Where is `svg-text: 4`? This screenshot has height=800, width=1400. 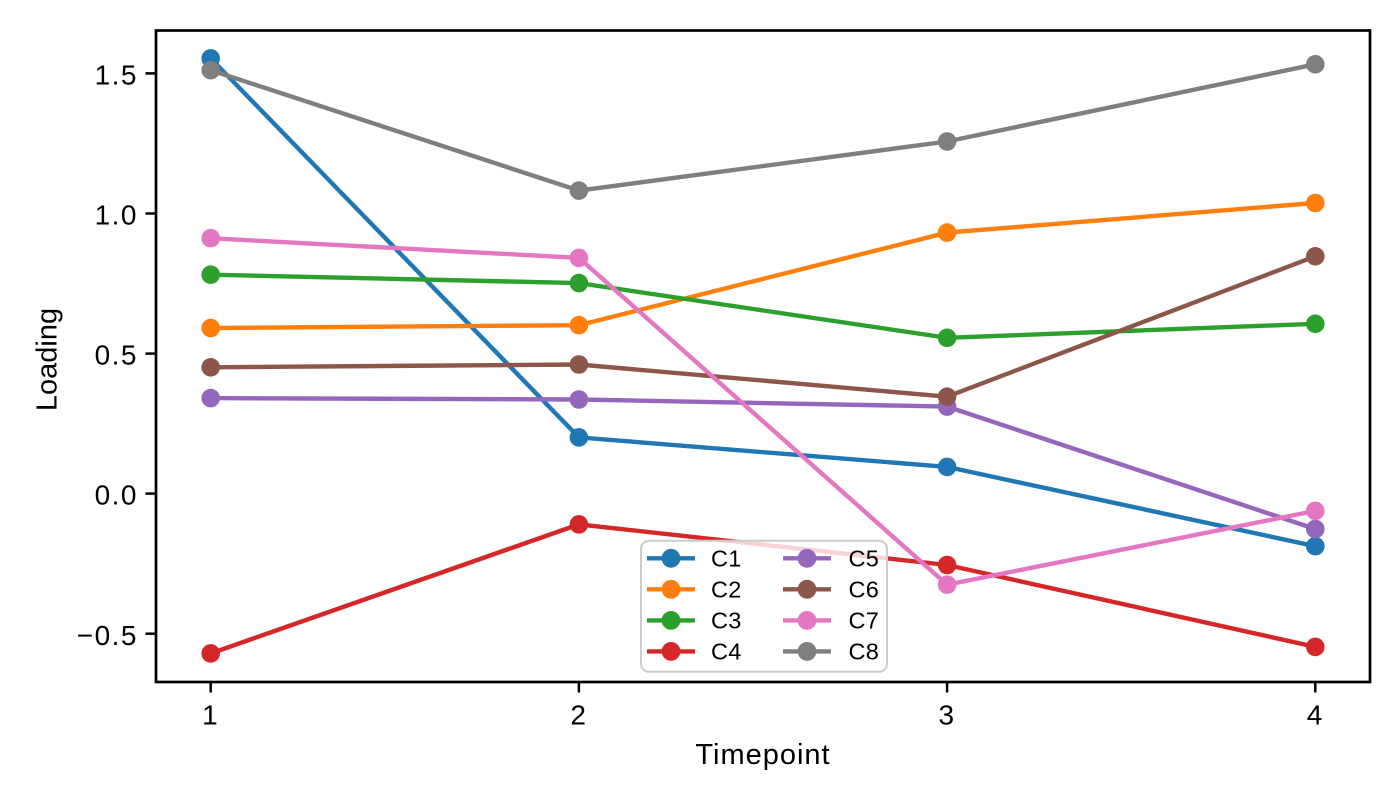 svg-text: 4 is located at coordinates (1315, 715).